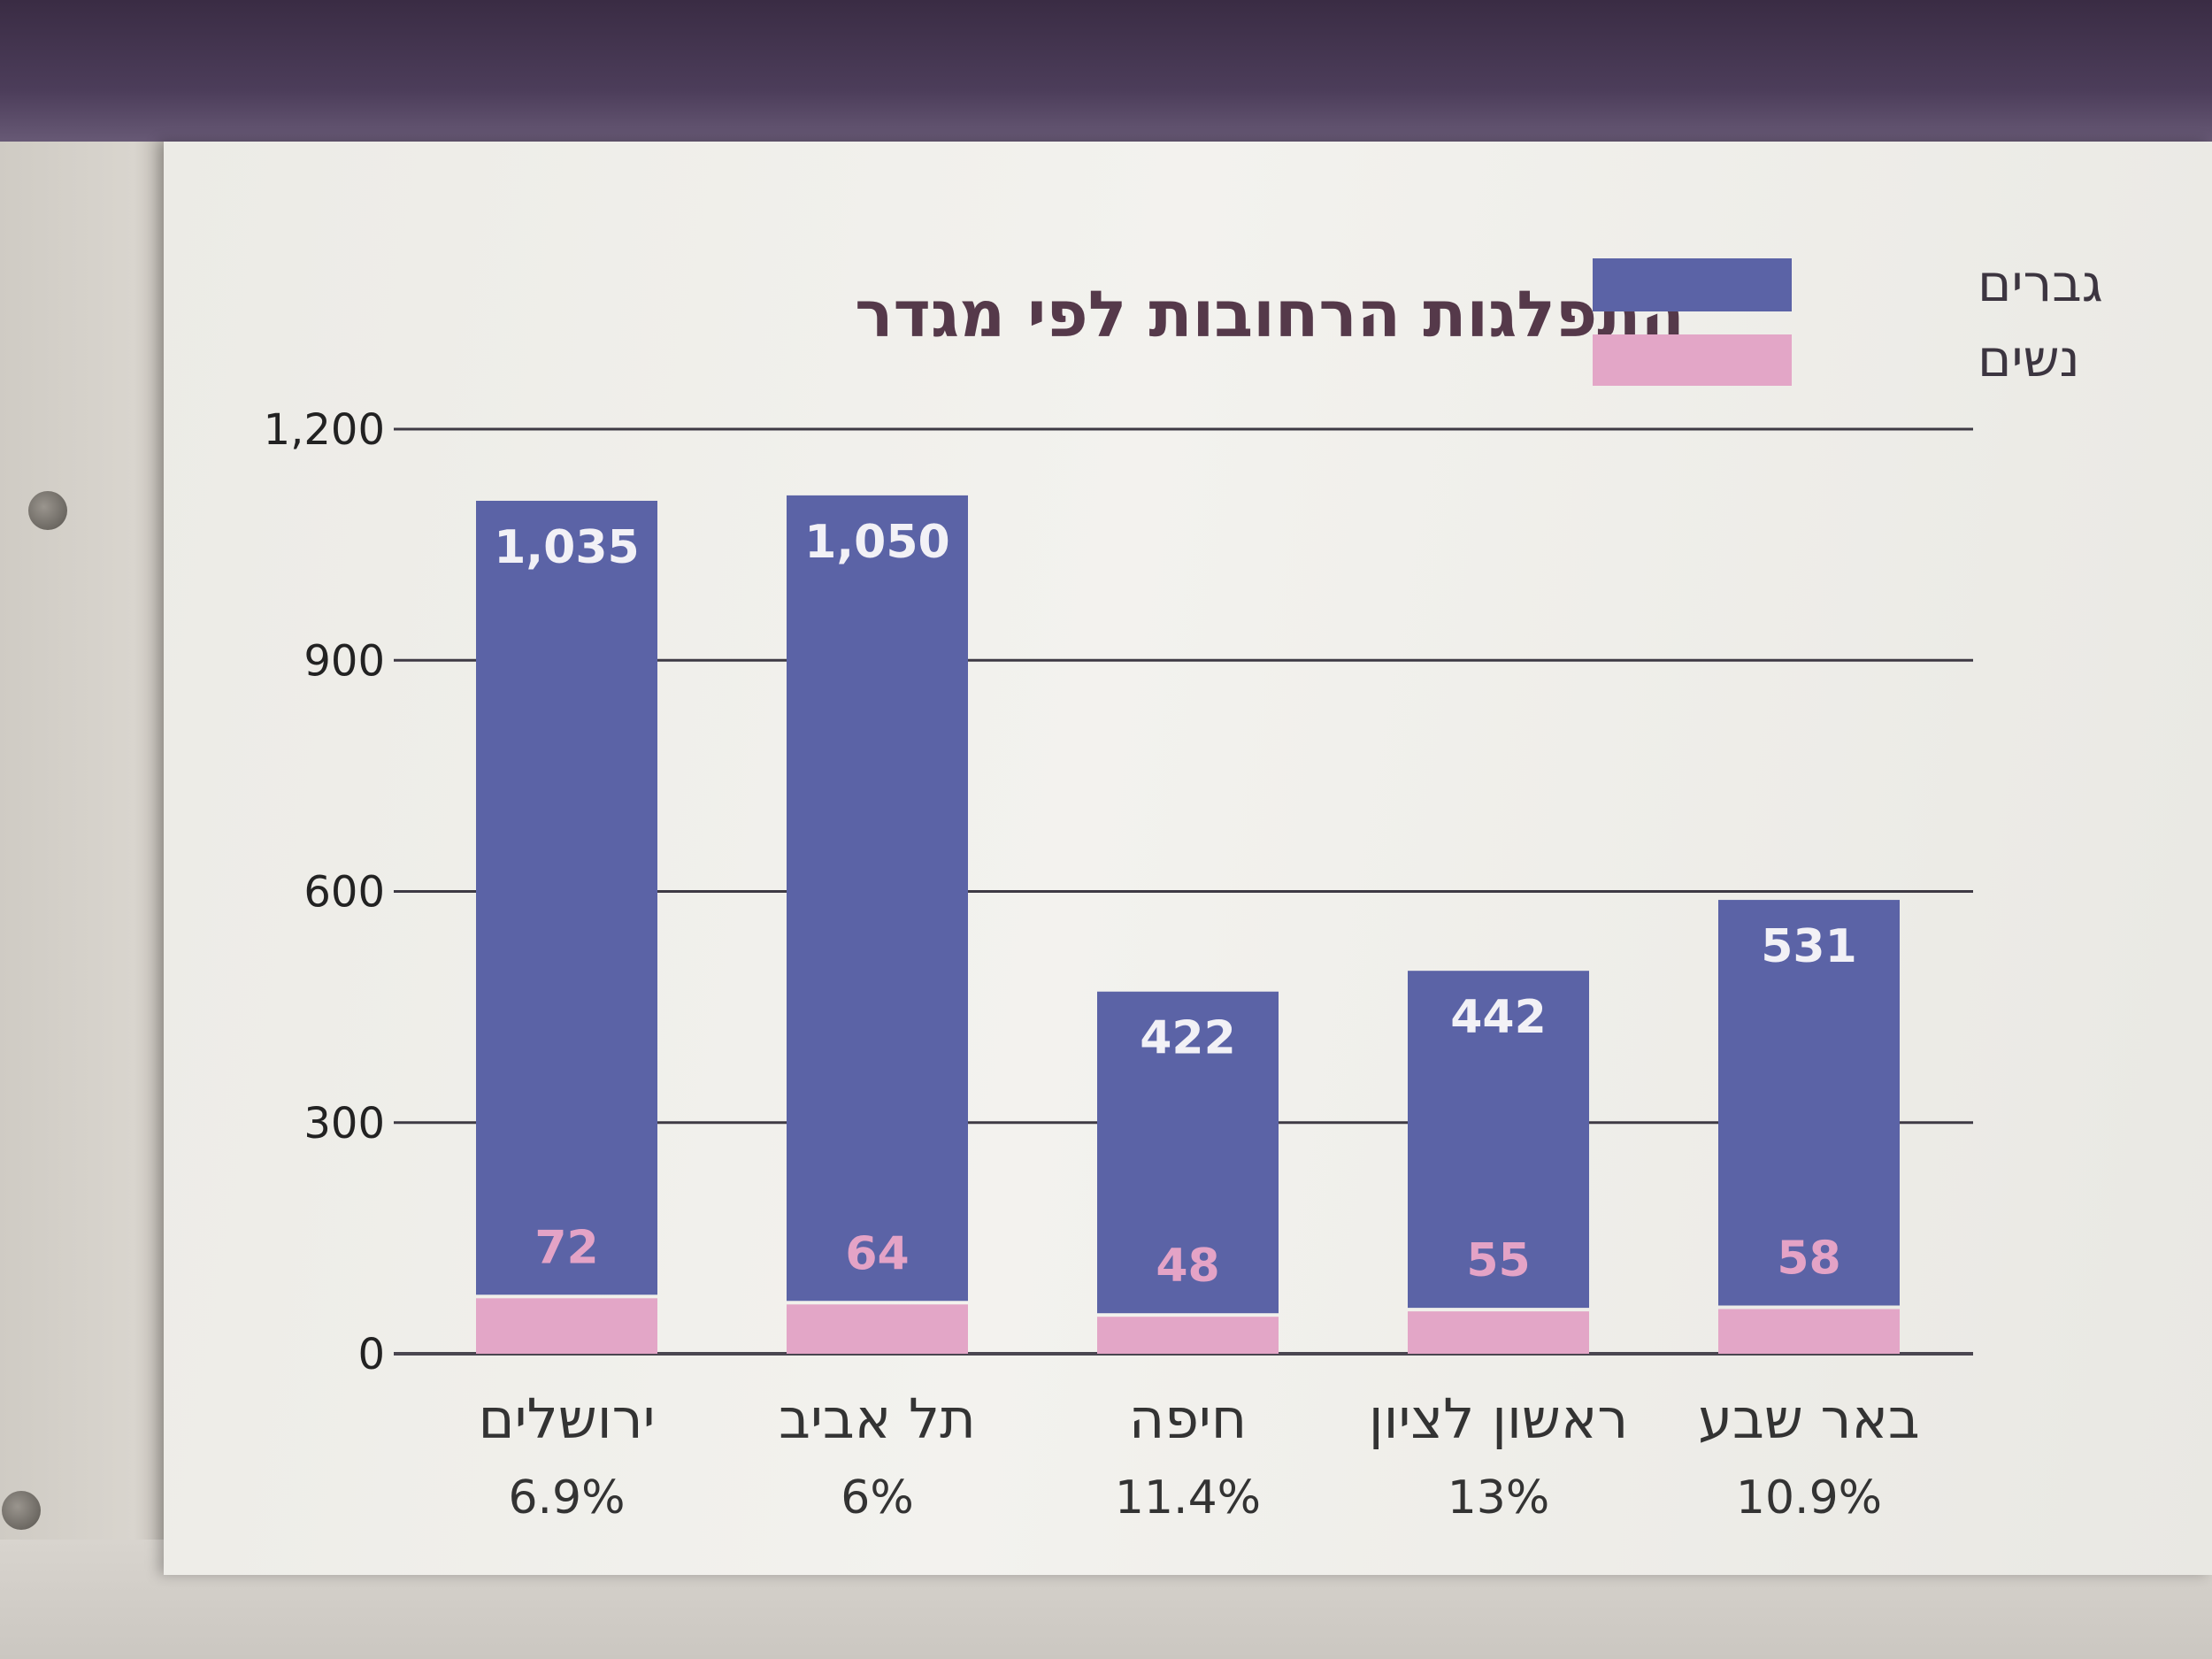  What do you see at coordinates (1188, 1498) in the screenshot?
I see `category-percentage: 11.4%` at bounding box center [1188, 1498].